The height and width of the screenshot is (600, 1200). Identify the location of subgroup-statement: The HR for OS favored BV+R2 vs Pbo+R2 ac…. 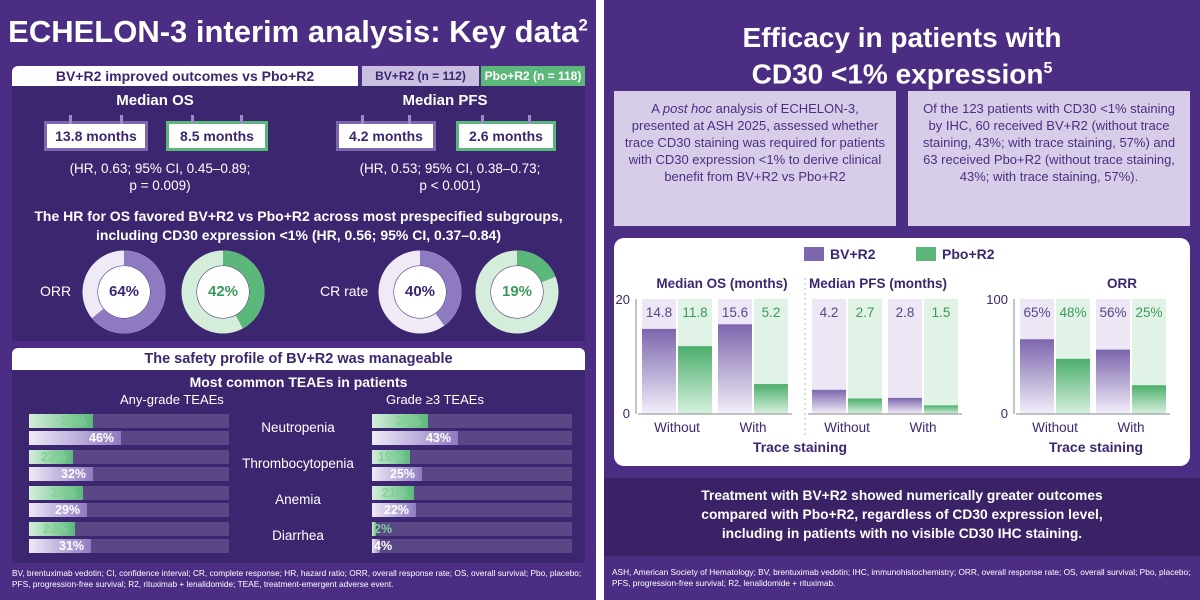
(298, 226).